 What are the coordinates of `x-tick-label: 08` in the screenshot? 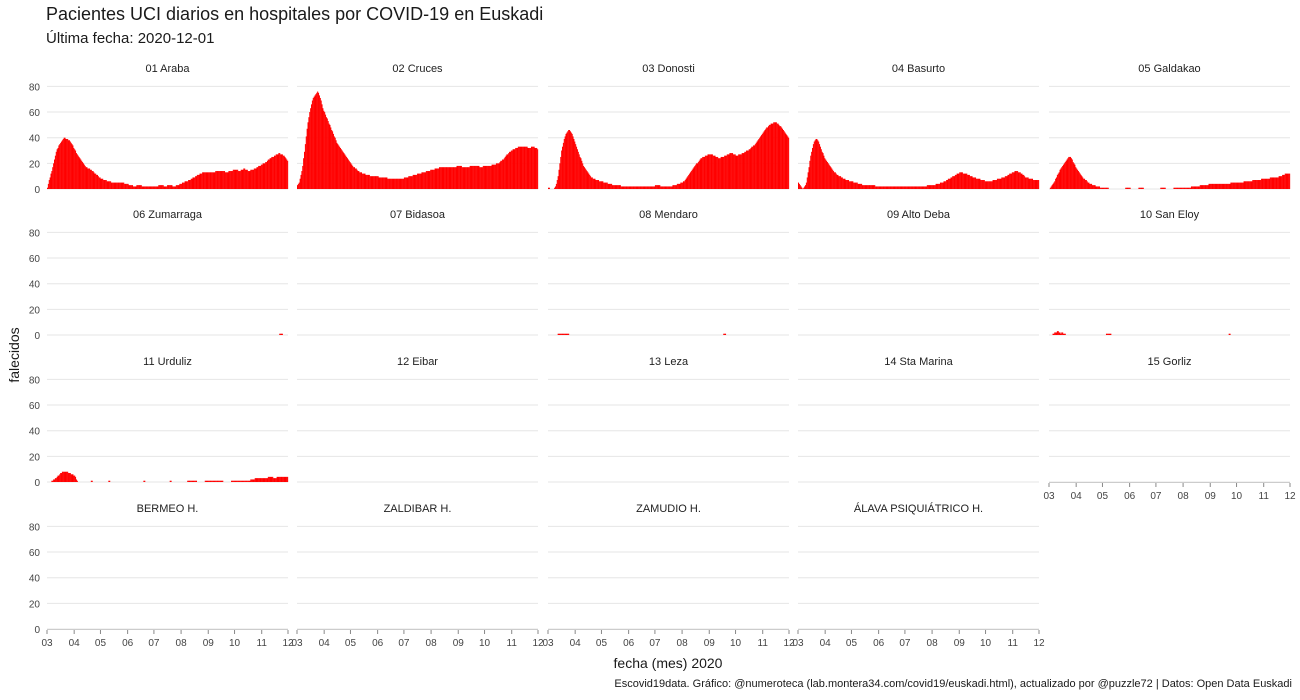 It's located at (182, 643).